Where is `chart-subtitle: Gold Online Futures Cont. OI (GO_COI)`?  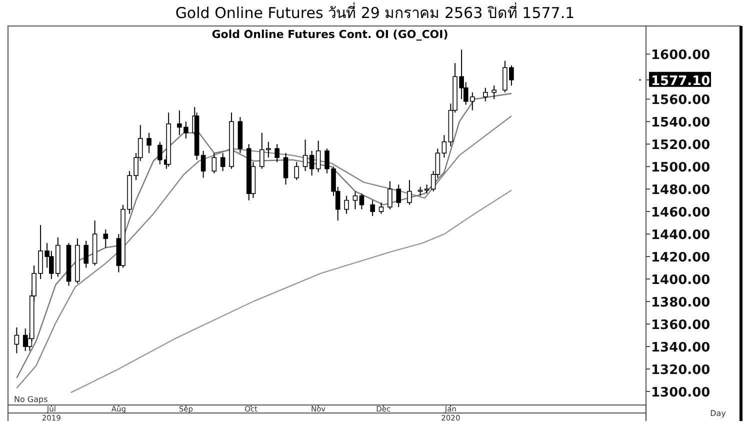 chart-subtitle: Gold Online Futures Cont. OI (GO_COI) is located at coordinates (330, 34).